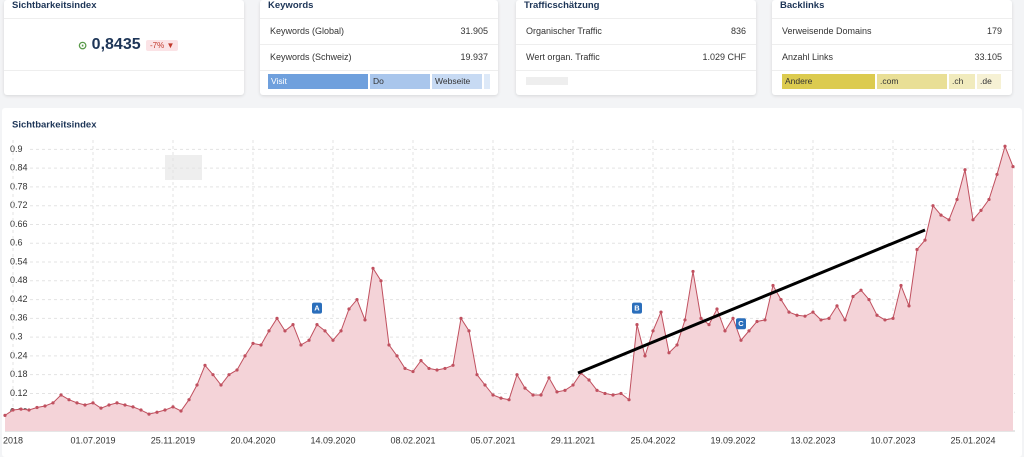 The width and height of the screenshot is (1024, 457). What do you see at coordinates (332, 440) in the screenshot?
I see `x-tick-label: 14.09.2020` at bounding box center [332, 440].